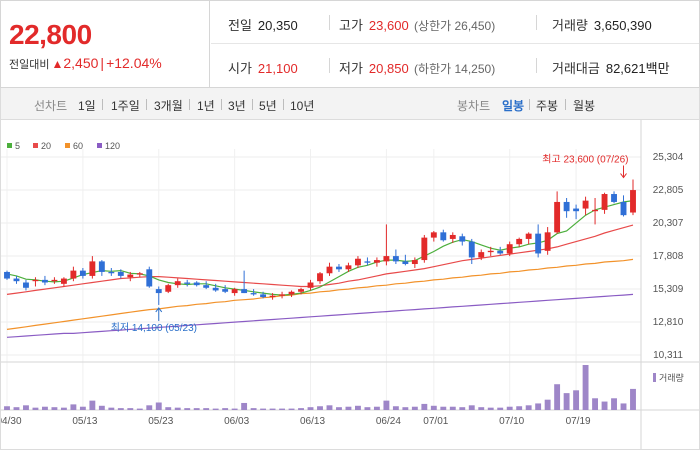 This screenshot has width=700, height=450. Describe the element at coordinates (85, 63) in the screenshot. I see `price-change: 전일대비 ▲2,450 | +12.04%` at that location.